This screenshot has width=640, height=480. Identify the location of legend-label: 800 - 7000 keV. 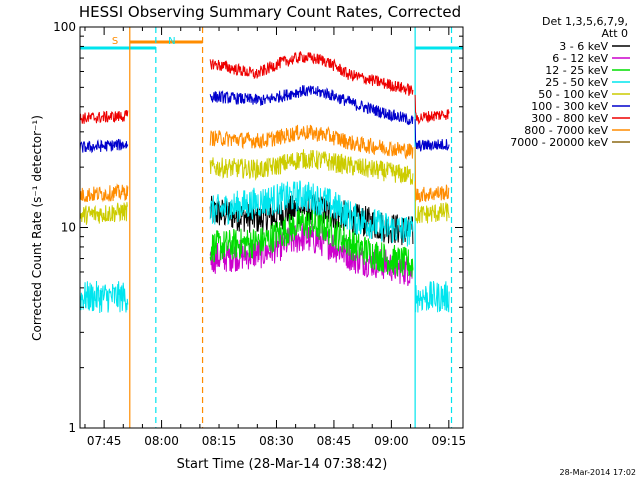
(566, 130).